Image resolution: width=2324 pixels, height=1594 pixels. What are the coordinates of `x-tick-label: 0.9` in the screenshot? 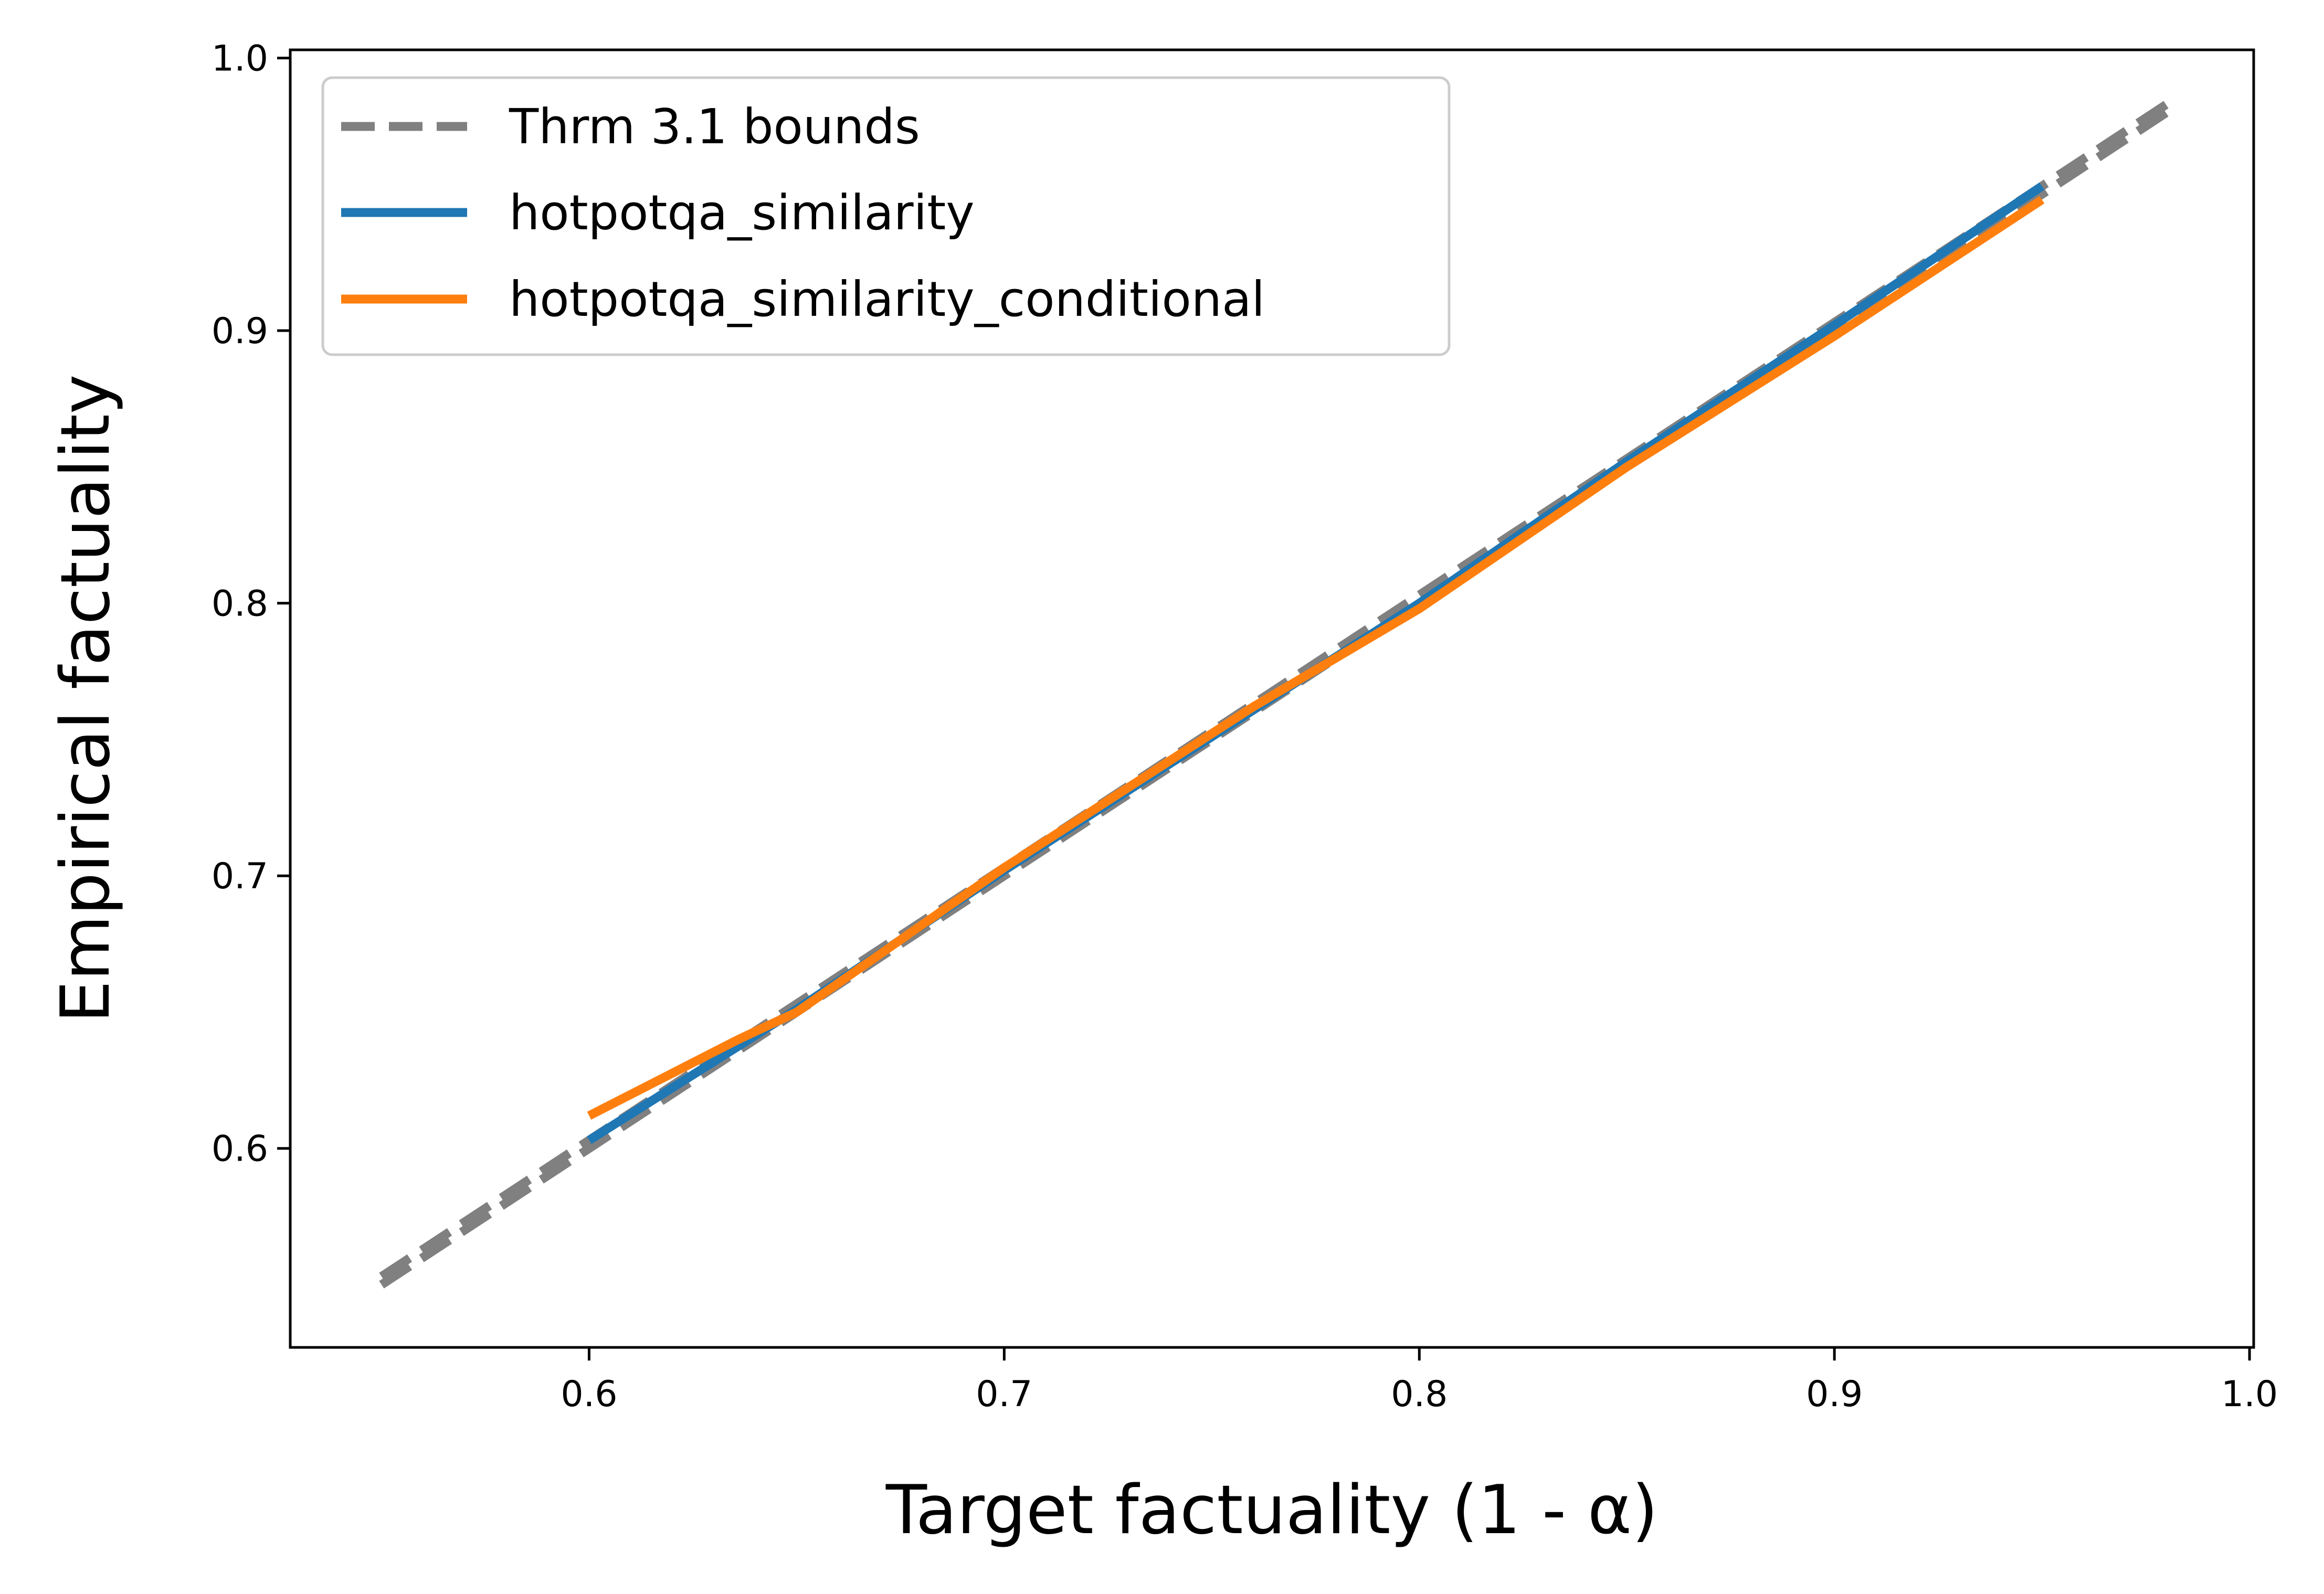 It's located at (1834, 1394).